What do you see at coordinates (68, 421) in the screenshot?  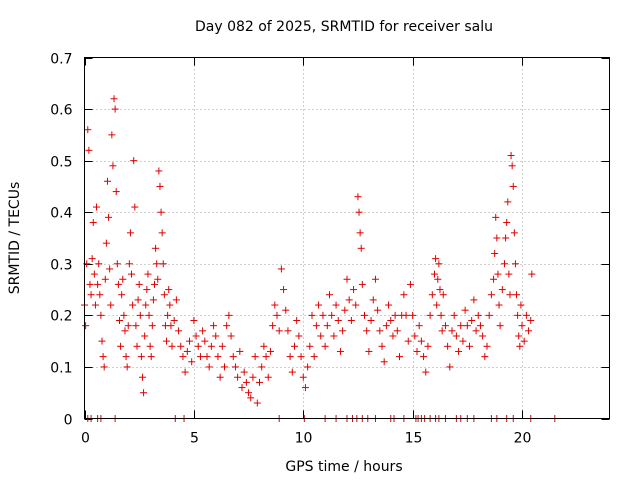 I see `y-tick-label: 0` at bounding box center [68, 421].